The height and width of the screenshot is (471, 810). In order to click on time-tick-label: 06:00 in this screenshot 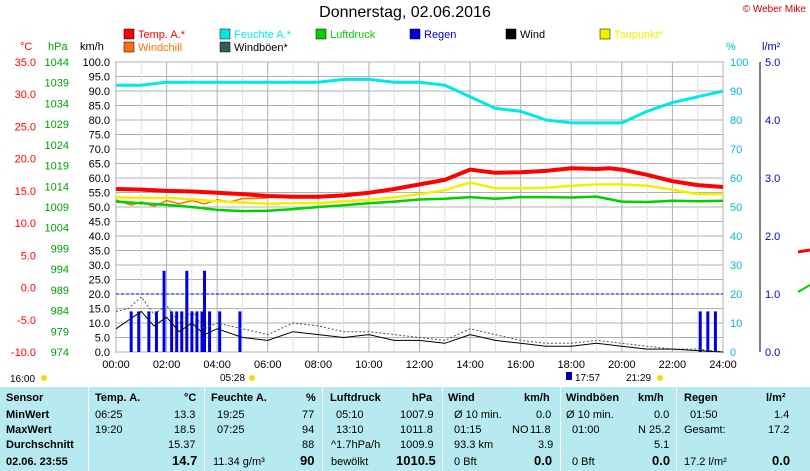, I will do `click(268, 365)`.